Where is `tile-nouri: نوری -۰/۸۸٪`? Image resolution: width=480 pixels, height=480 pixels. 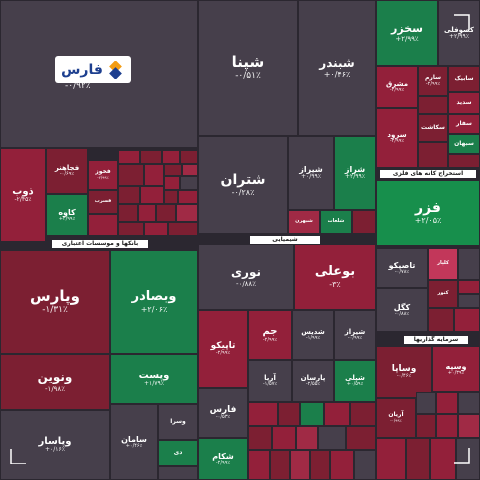
tile-nouri: نوری -۰/۸۸٪ is located at coordinates (246, 277).